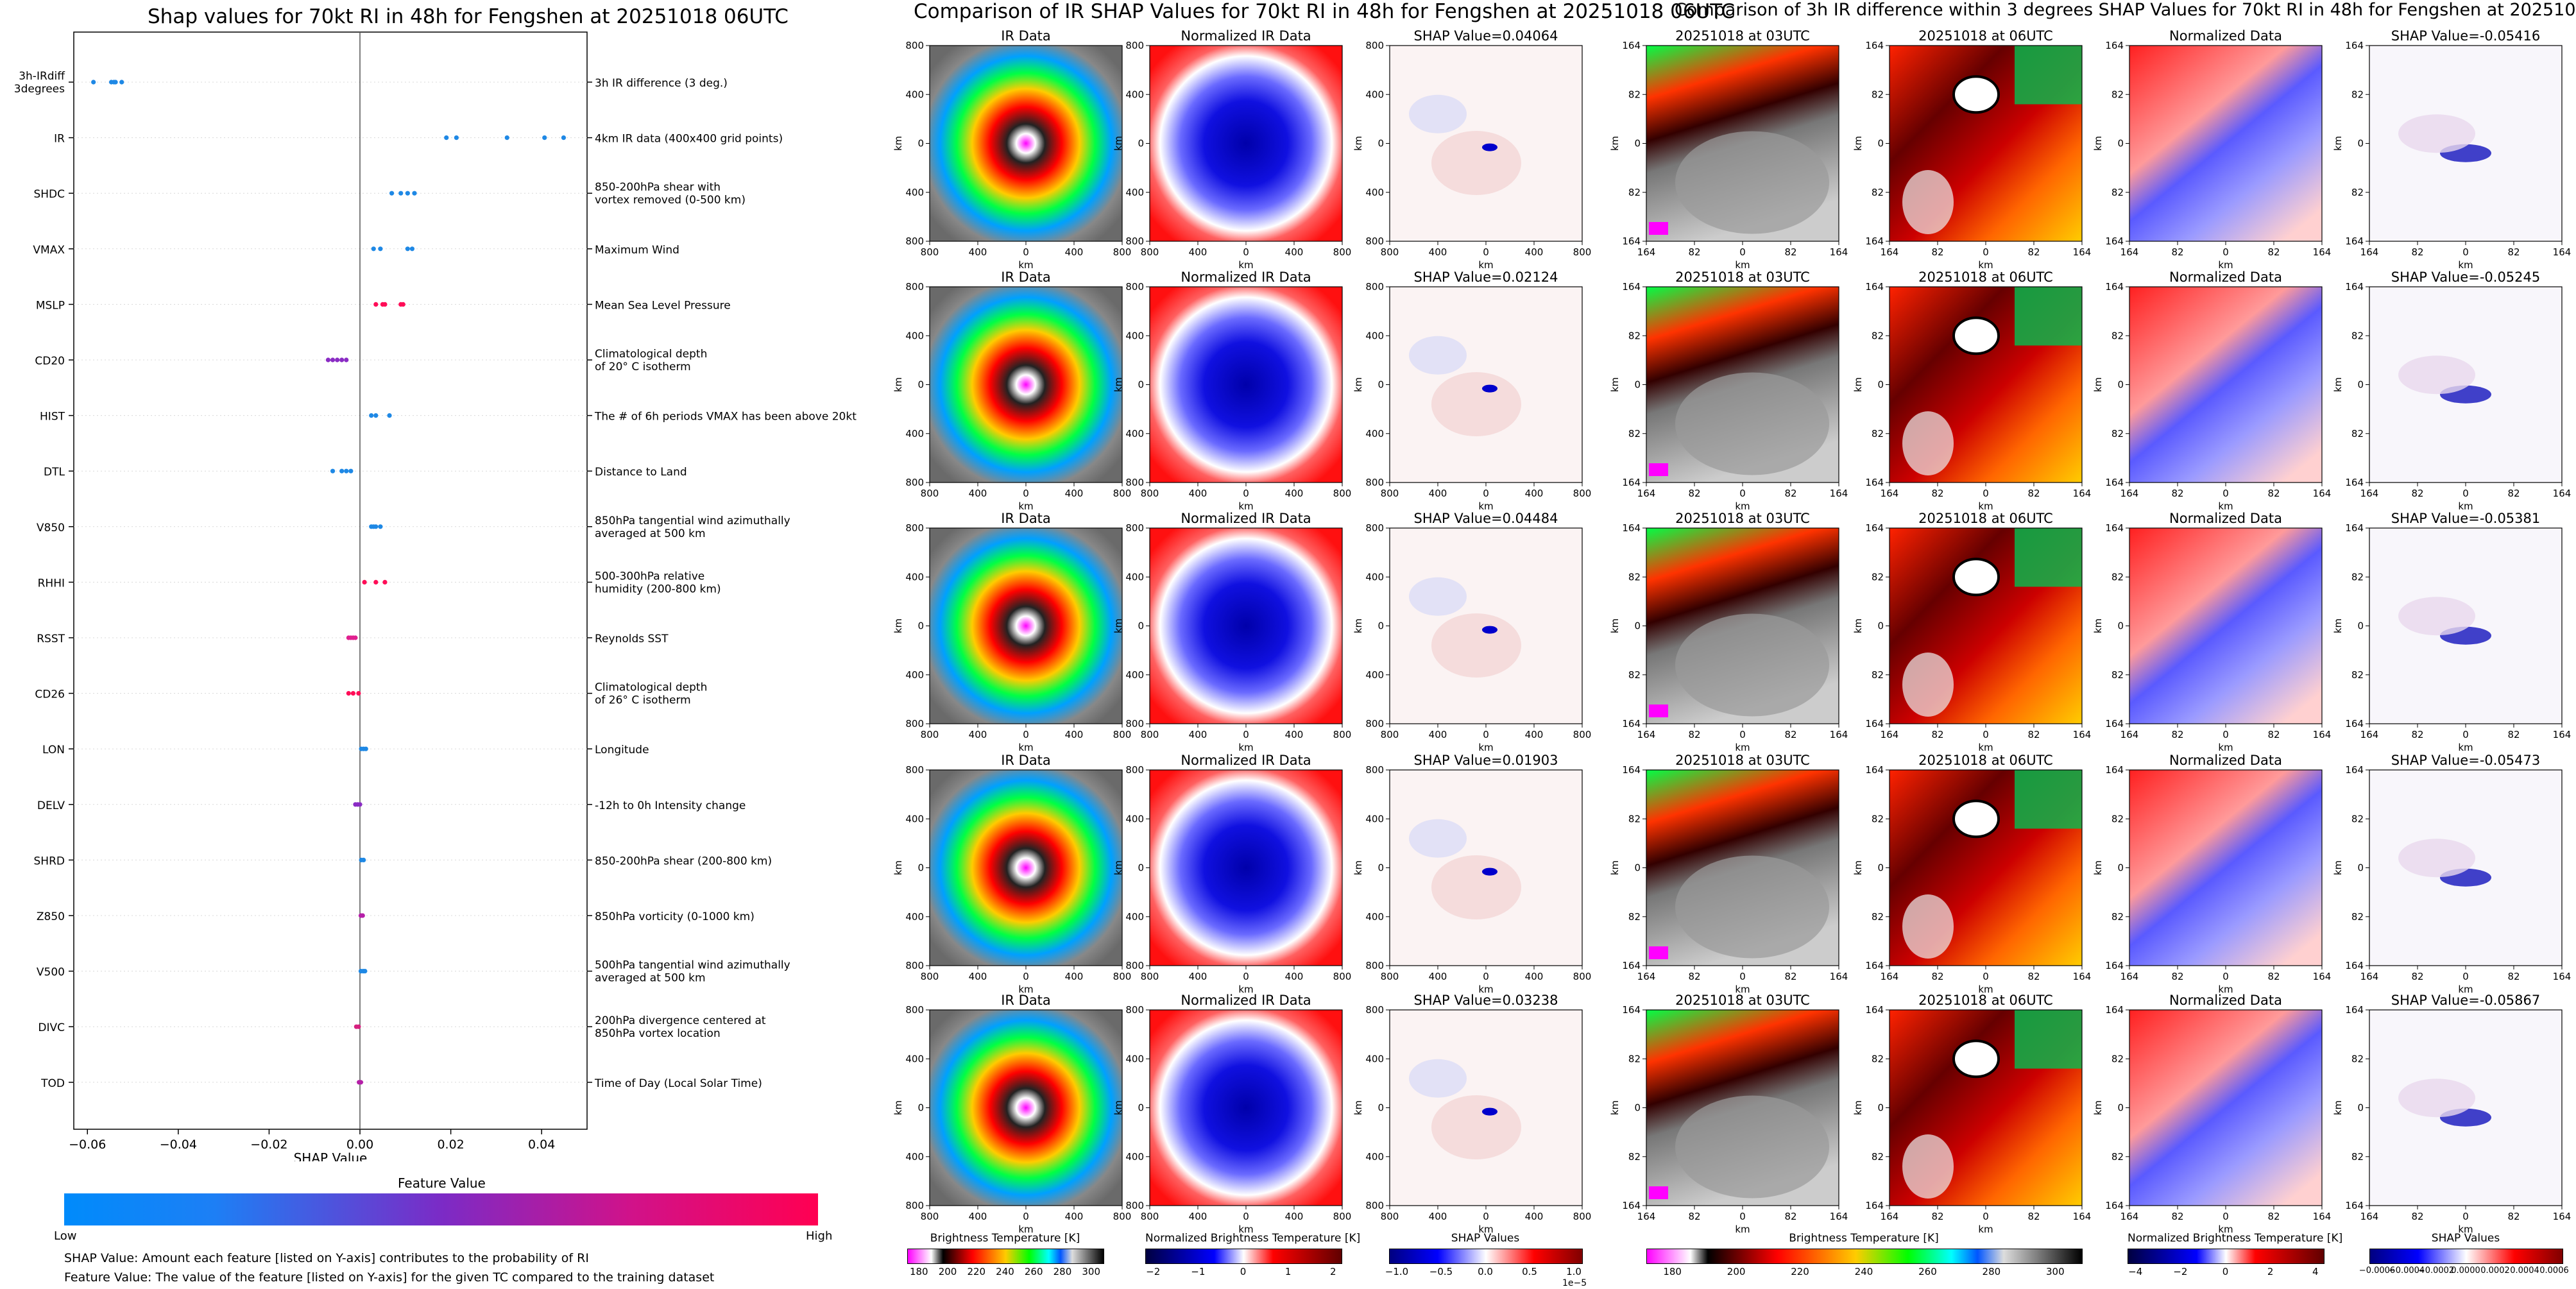 This screenshot has width=2576, height=1289. What do you see at coordinates (2466, 36) in the screenshot?
I see `panel-title: SHAP Value=-0.05416` at bounding box center [2466, 36].